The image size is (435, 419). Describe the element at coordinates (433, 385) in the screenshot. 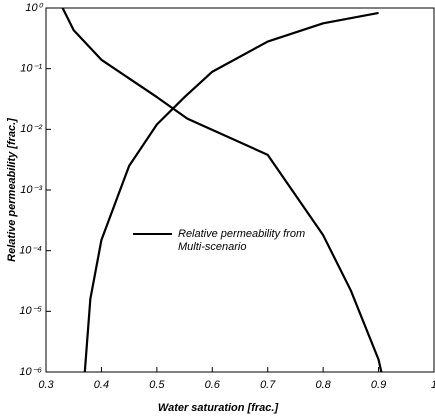

I see `x-tick-label: 1` at that location.